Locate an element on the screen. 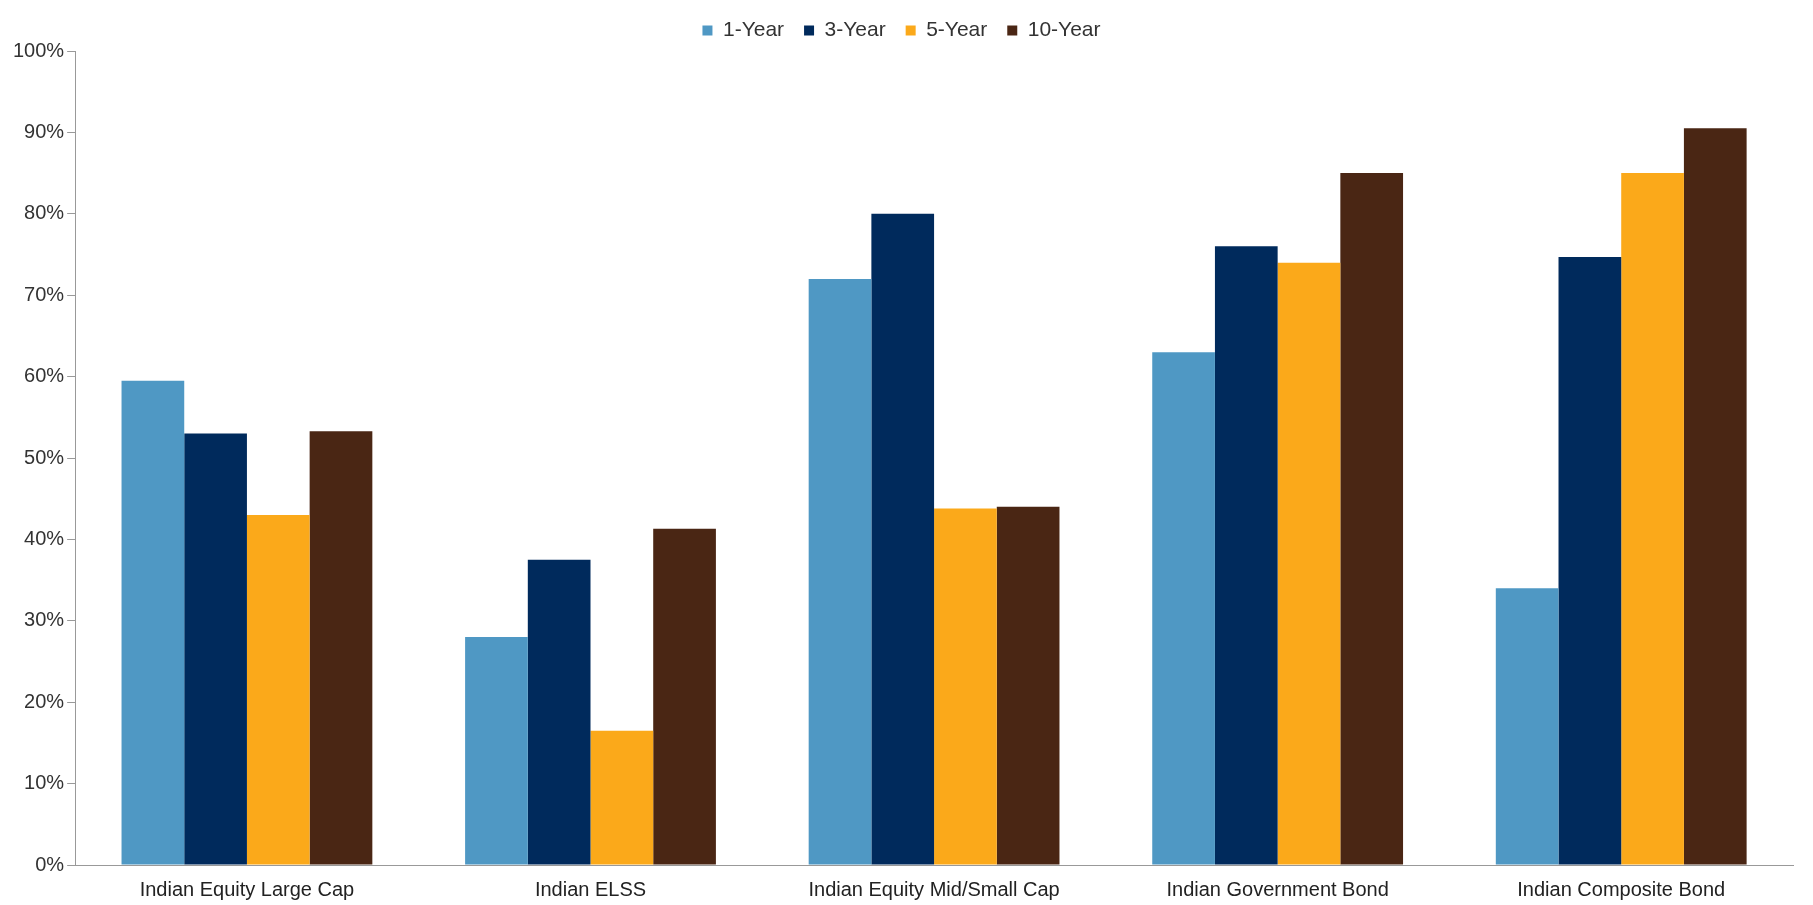 The image size is (1813, 905). y-tick-label: 20% is located at coordinates (44, 700).